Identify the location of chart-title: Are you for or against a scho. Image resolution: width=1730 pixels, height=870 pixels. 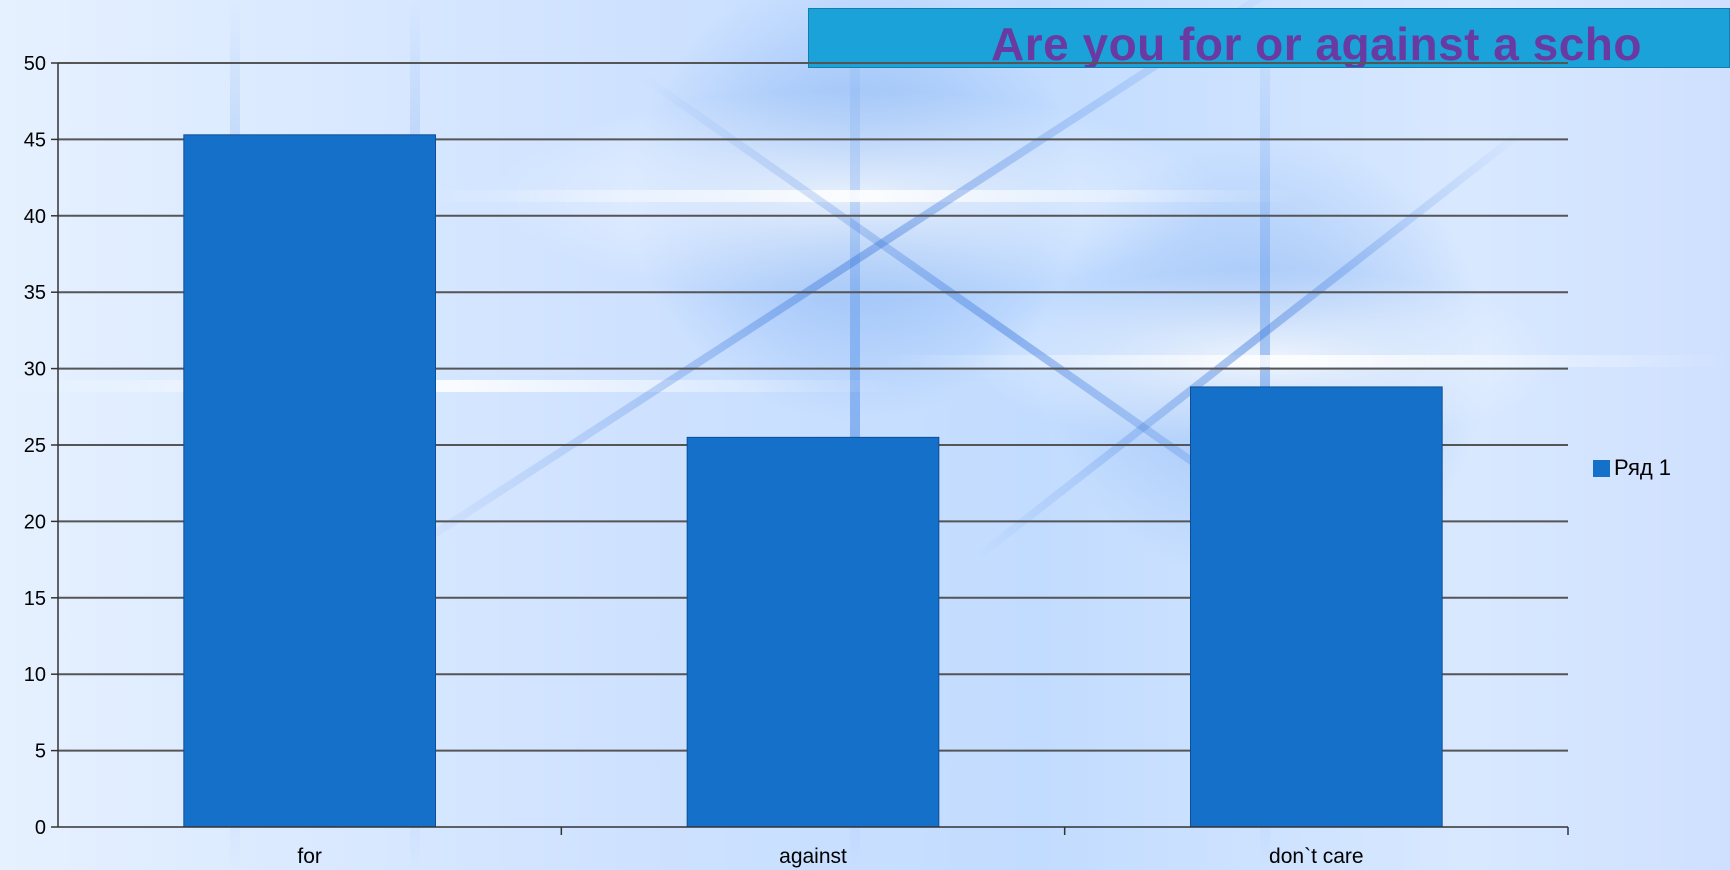
(1316, 43).